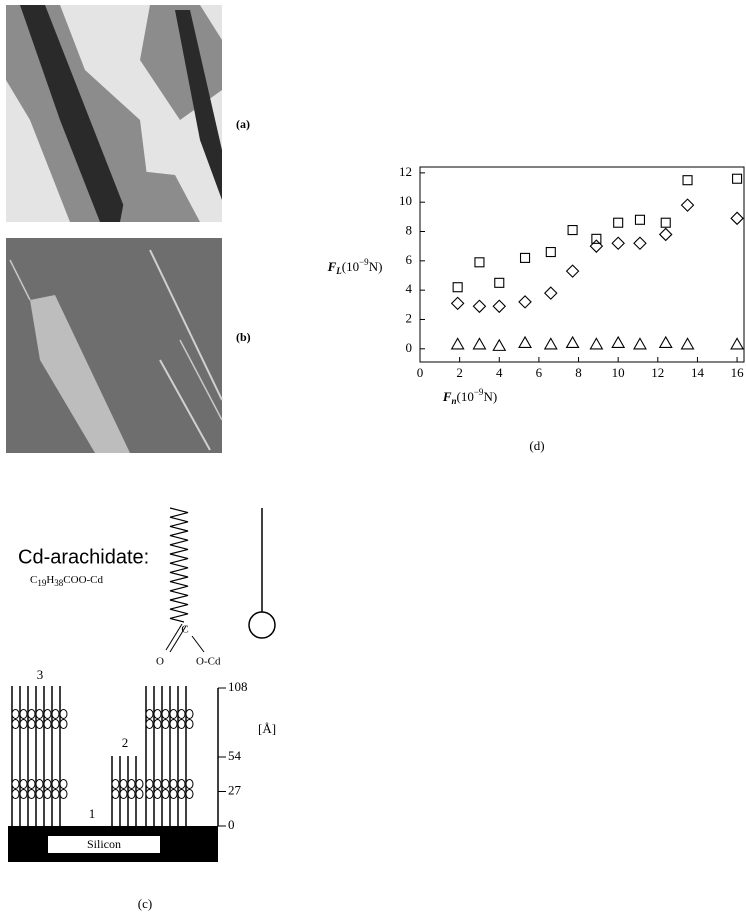  I want to click on afm-image-b, so click(114, 345).